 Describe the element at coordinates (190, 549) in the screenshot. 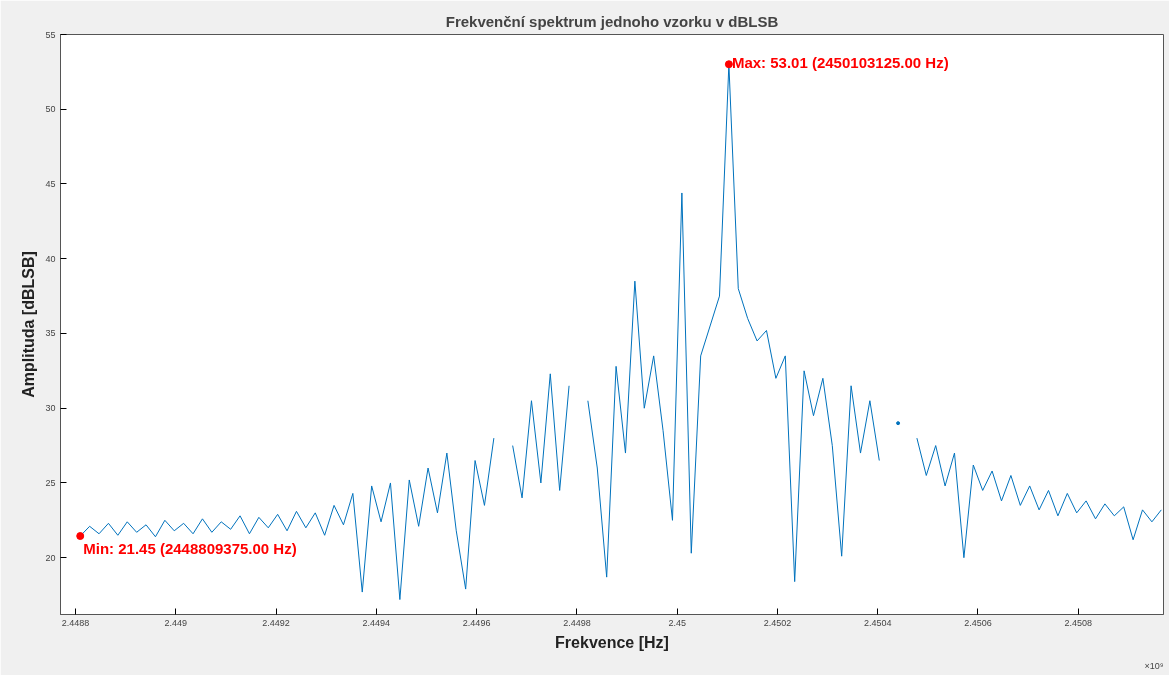

I see `annotation: Min: 21.45 (2448809375.00 Hz)` at that location.